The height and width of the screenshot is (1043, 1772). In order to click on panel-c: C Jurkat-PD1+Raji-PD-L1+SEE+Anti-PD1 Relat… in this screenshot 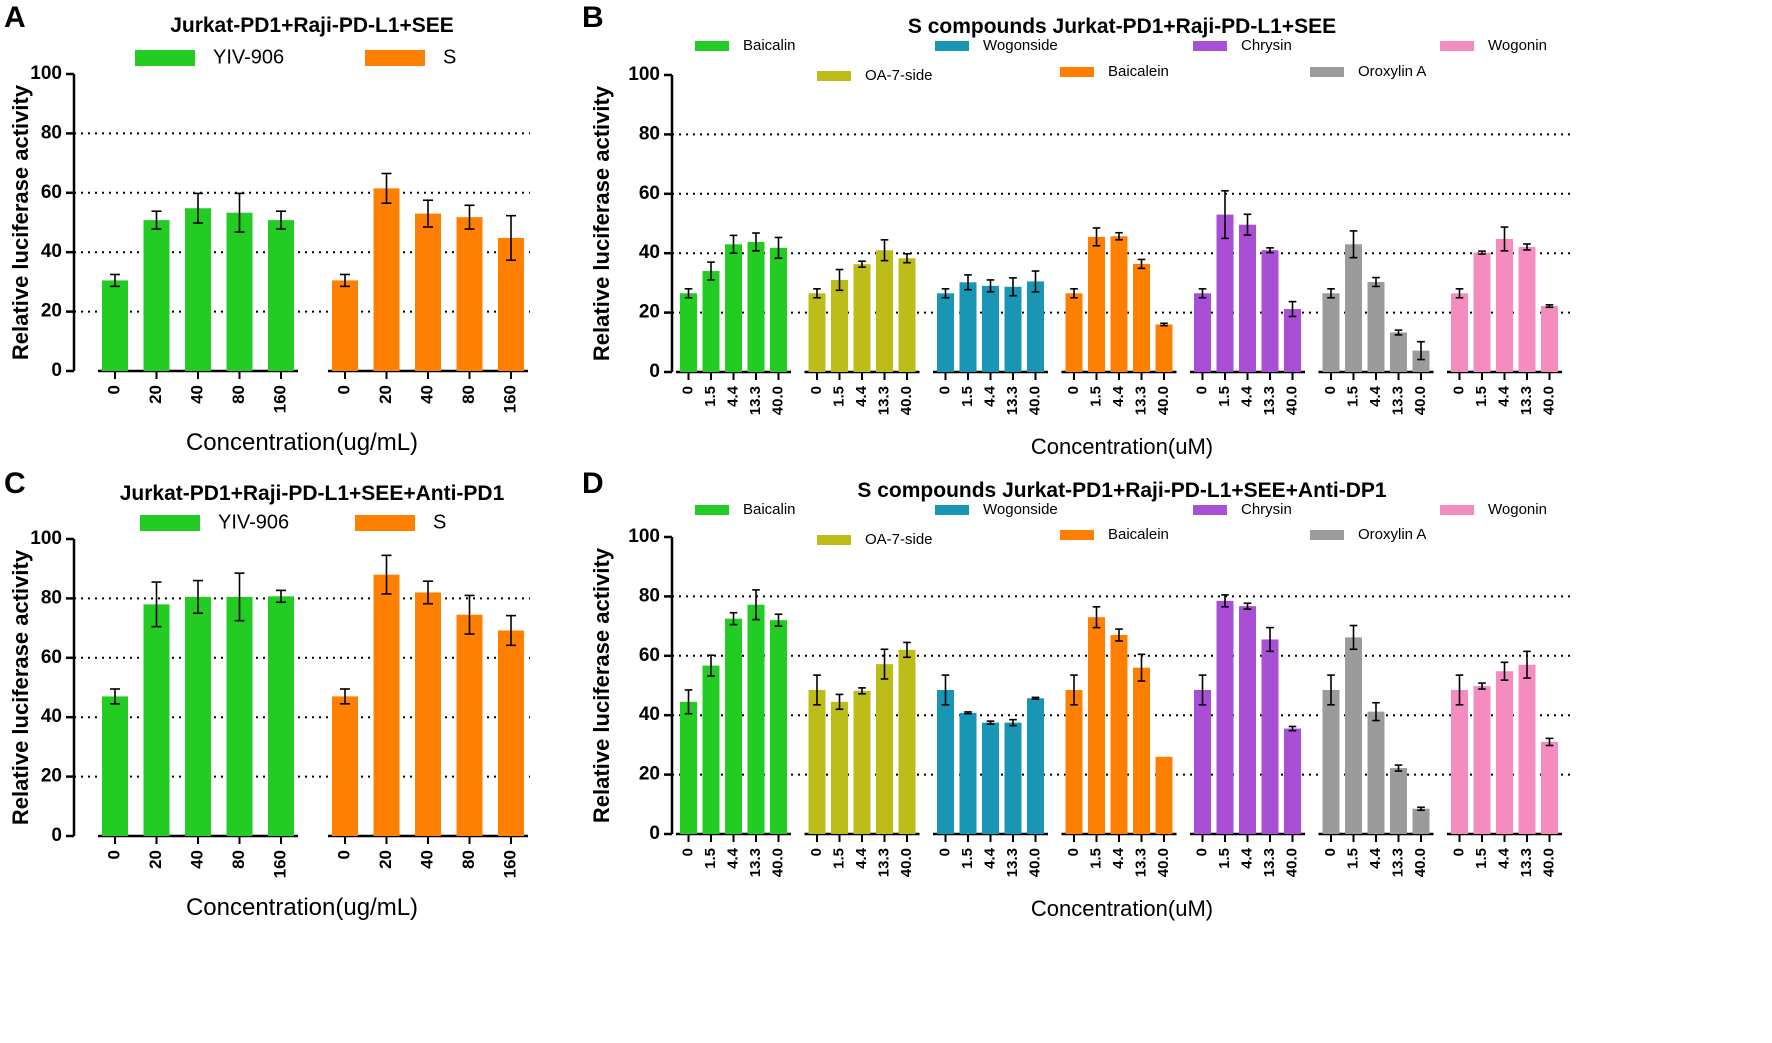, I will do `click(267, 694)`.